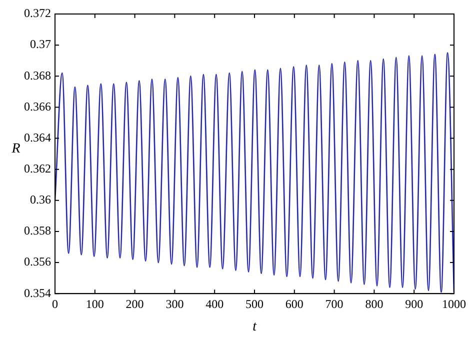 This screenshot has height=342, width=474. I want to click on x-tick-label: 100, so click(95, 303).